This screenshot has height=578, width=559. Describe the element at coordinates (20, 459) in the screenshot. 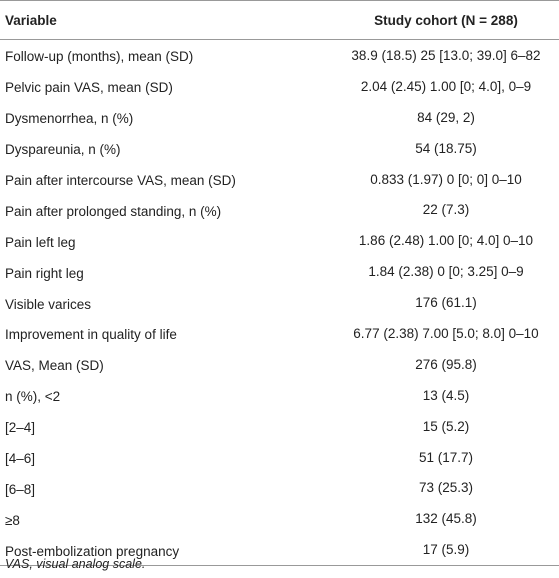

I see `variable-cell: [4–6]` at that location.